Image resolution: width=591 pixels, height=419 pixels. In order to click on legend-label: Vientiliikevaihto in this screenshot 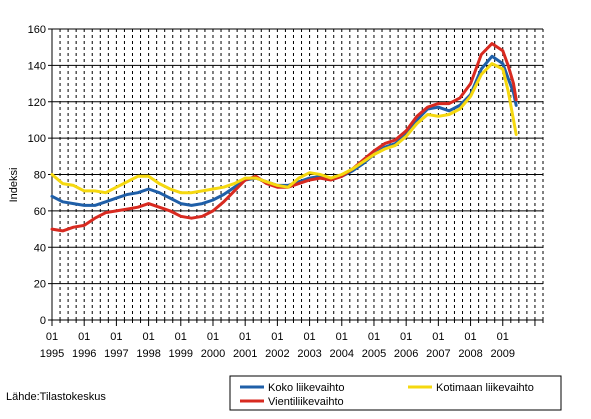, I will do `click(306, 402)`.